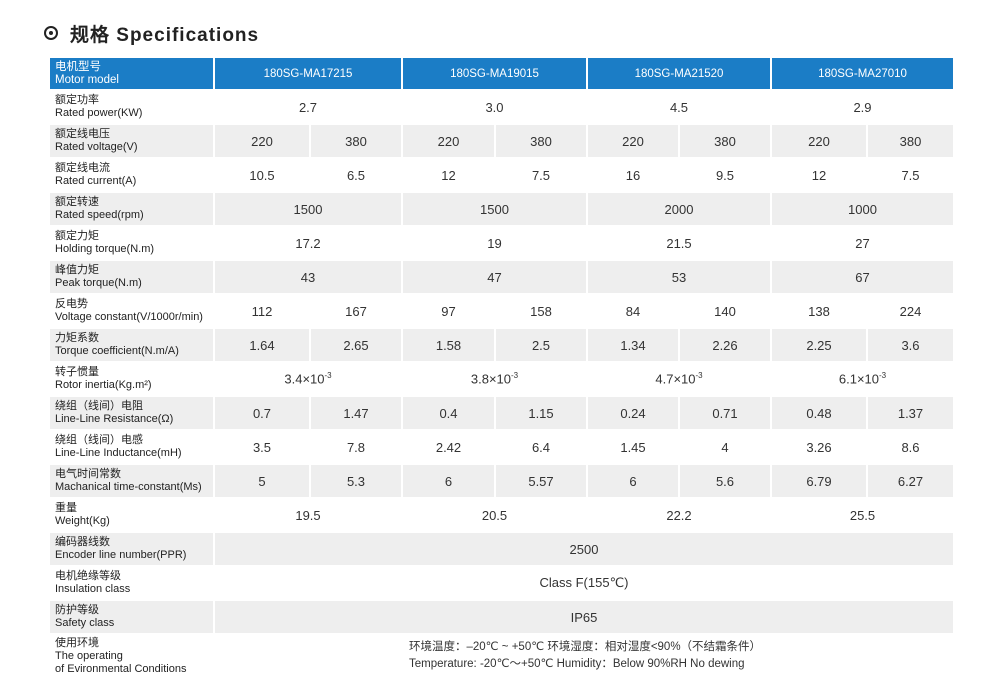 Image resolution: width=1000 pixels, height=688 pixels. Describe the element at coordinates (129, 317) in the screenshot. I see `row-label-en: Voltage constant(V/1000r/min)` at that location.